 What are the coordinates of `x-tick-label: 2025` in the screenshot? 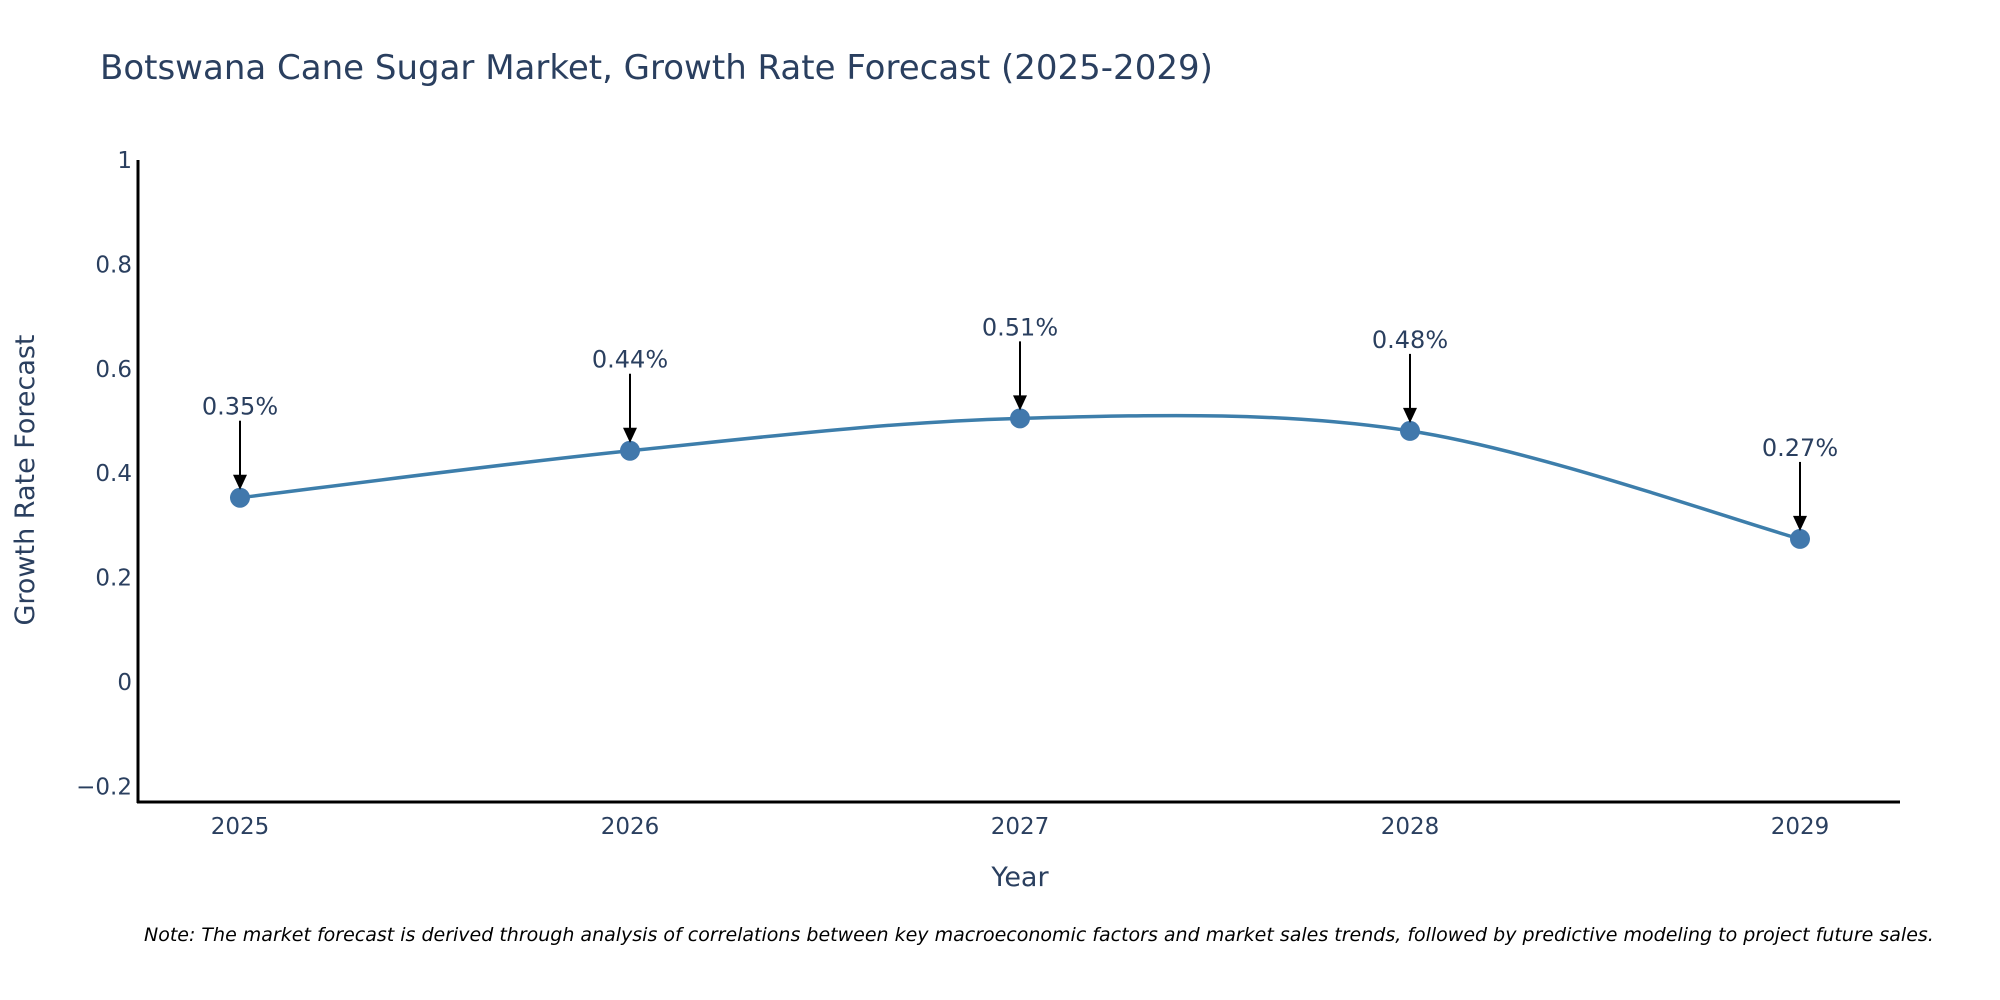 It's located at (240, 827).